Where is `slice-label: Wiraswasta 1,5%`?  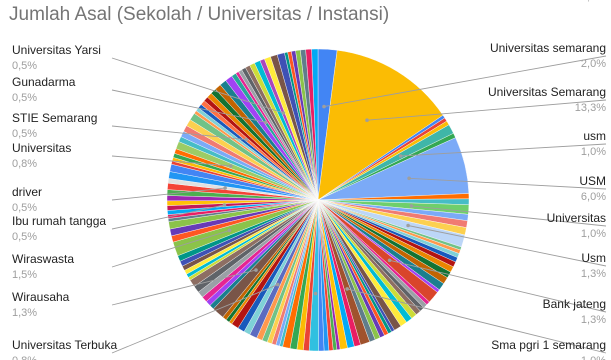 slice-label: Wiraswasta 1,5% is located at coordinates (43, 266).